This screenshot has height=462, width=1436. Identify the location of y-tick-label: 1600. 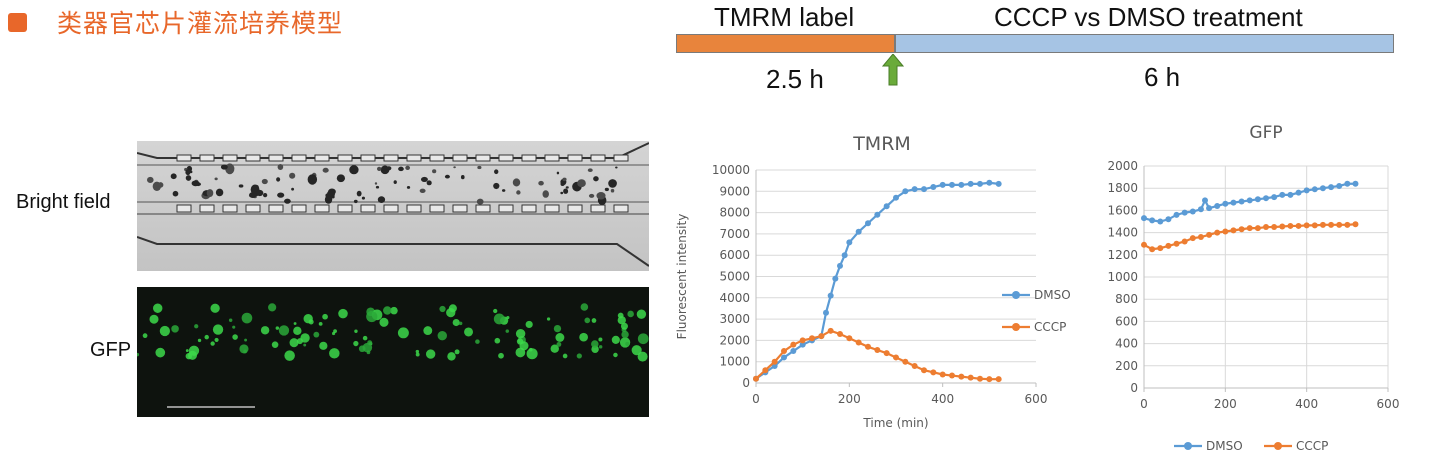
(1122, 210).